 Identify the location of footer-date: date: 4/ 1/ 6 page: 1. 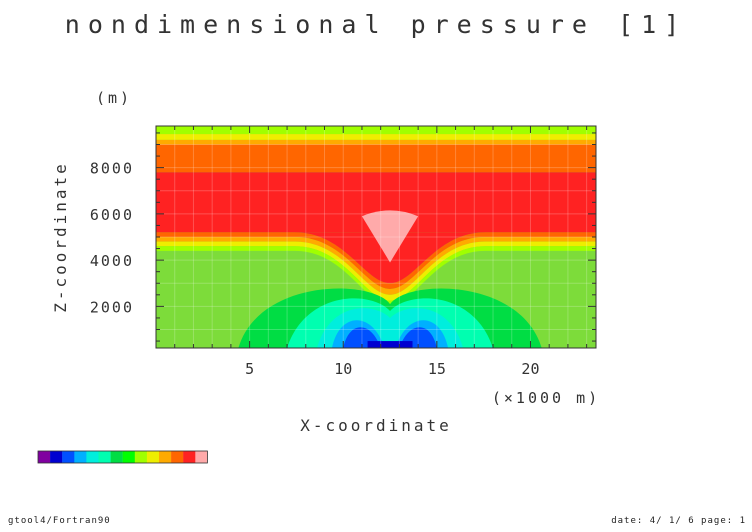
(678, 521).